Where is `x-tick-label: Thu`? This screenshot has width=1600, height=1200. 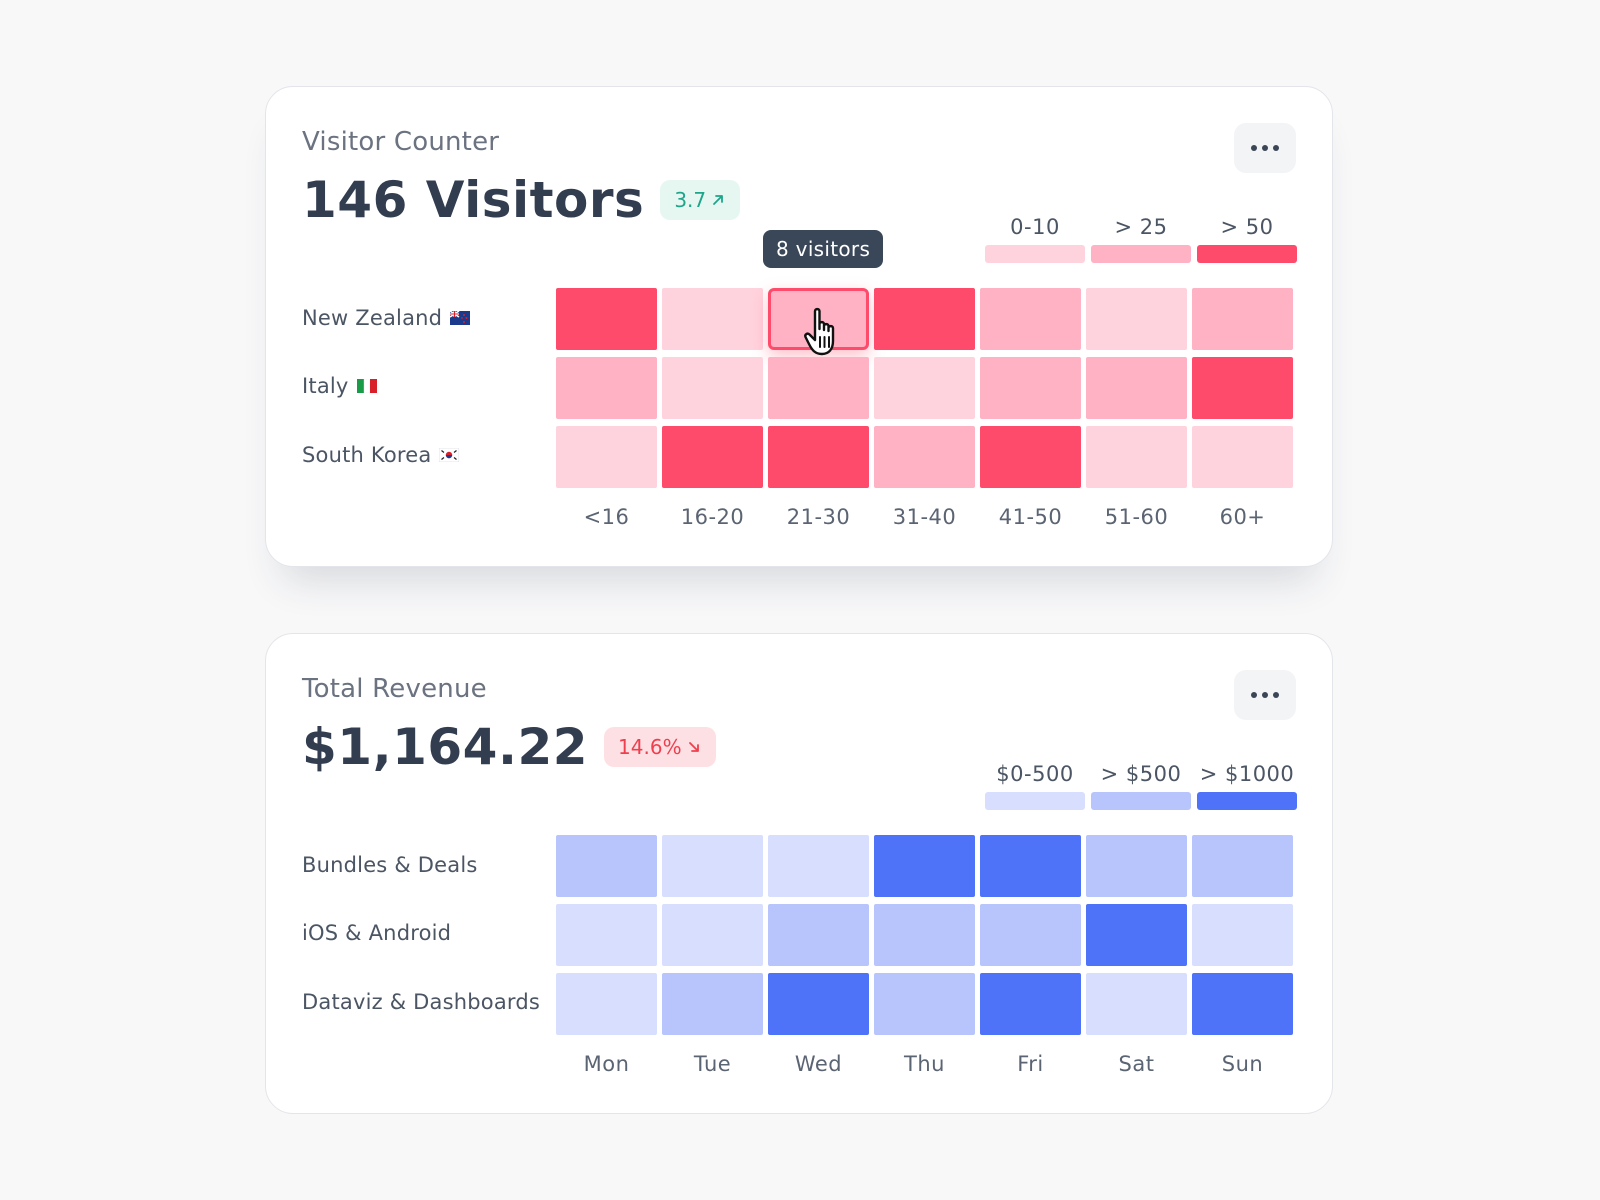
x-tick-label: Thu is located at coordinates (924, 1064).